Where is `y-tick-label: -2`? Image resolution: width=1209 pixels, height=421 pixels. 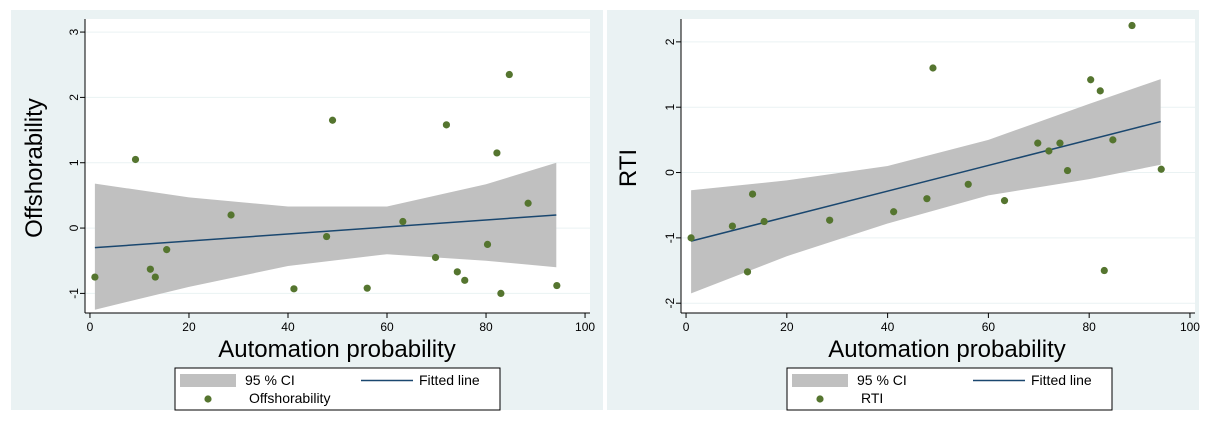 y-tick-label: -2 is located at coordinates (670, 303).